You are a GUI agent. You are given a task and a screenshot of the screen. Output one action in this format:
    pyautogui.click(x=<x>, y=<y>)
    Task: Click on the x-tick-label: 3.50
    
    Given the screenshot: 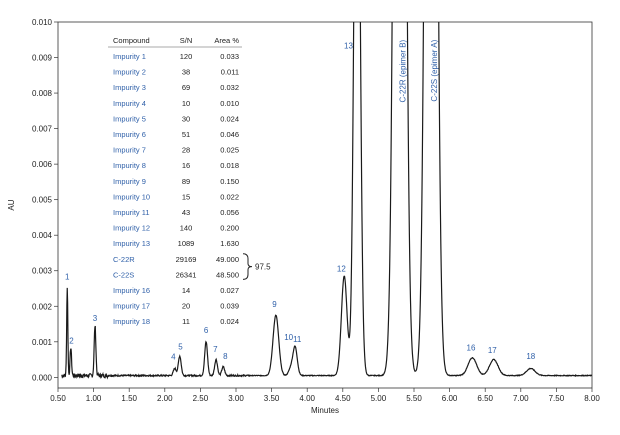 What is the action you would take?
    pyautogui.click(x=272, y=398)
    